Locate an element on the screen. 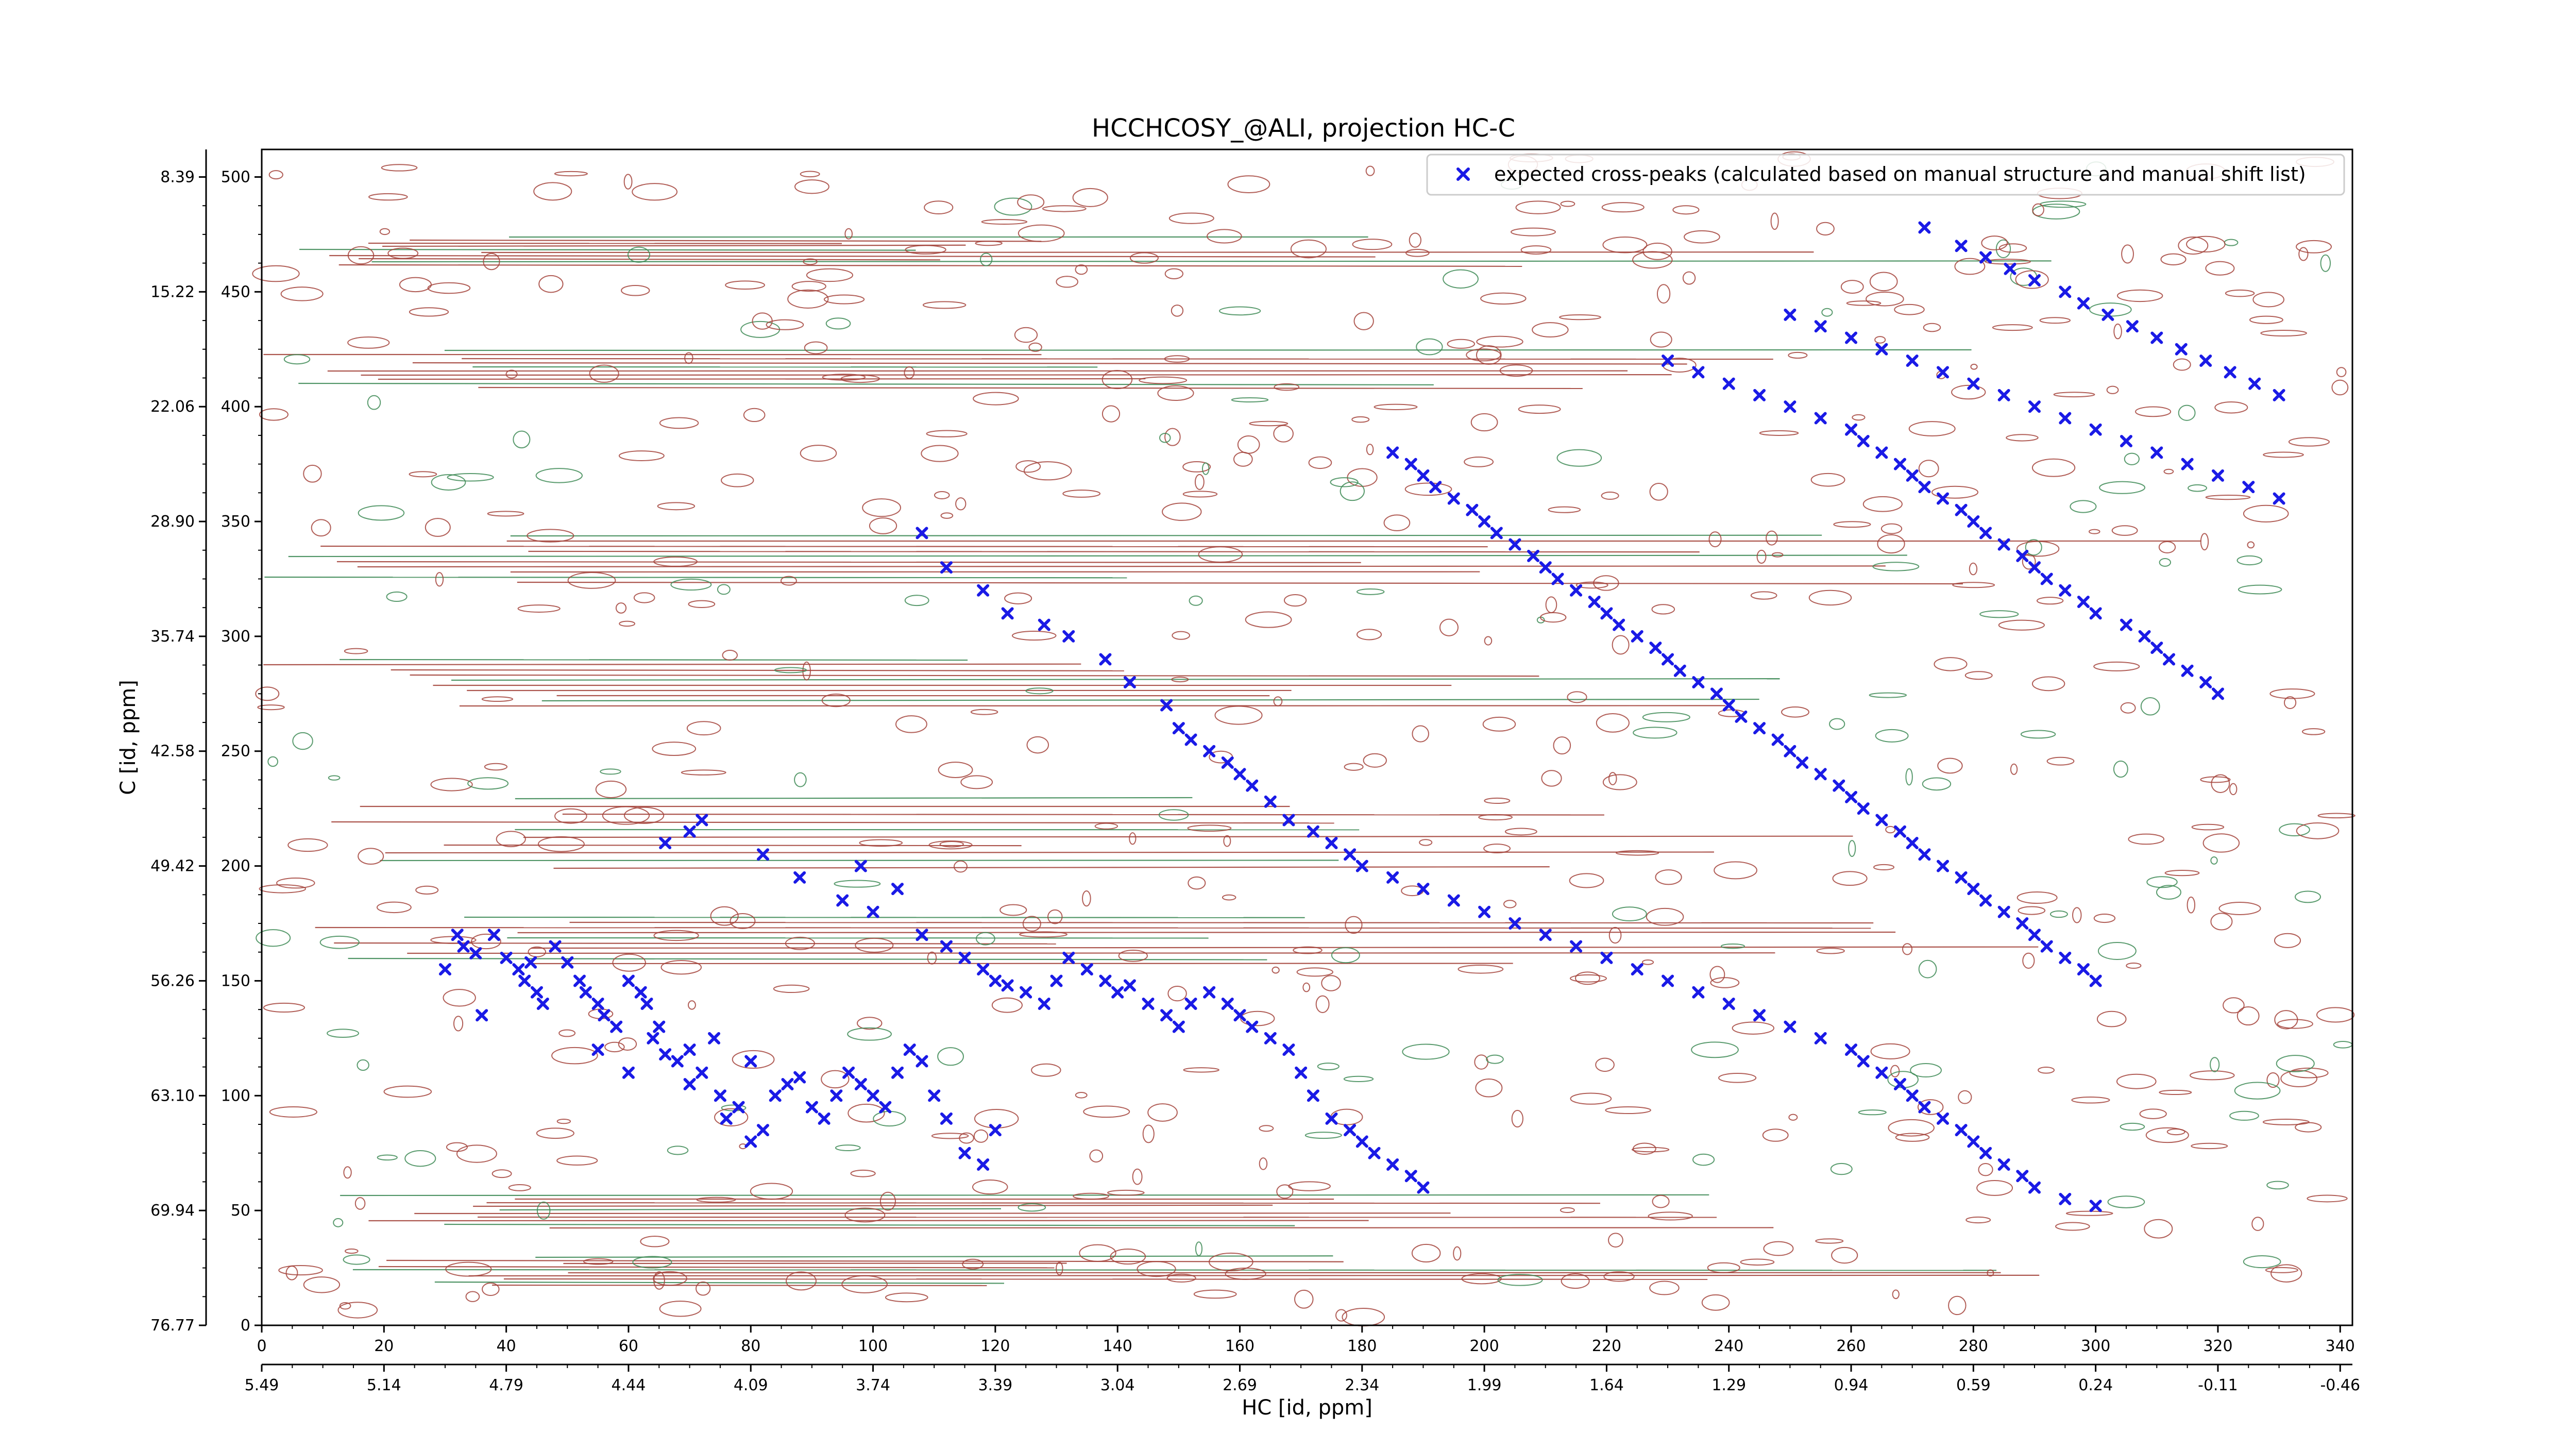 The width and height of the screenshot is (2576, 1449). x-ppm-tick-label: 5.49 is located at coordinates (262, 1385).